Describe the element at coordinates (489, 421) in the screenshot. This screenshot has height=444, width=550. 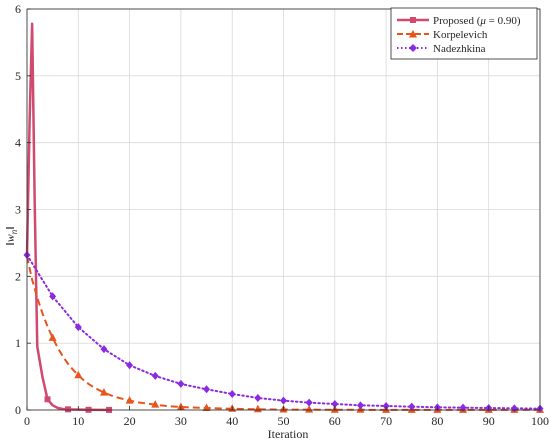
I see `x-tick-label: 90` at that location.